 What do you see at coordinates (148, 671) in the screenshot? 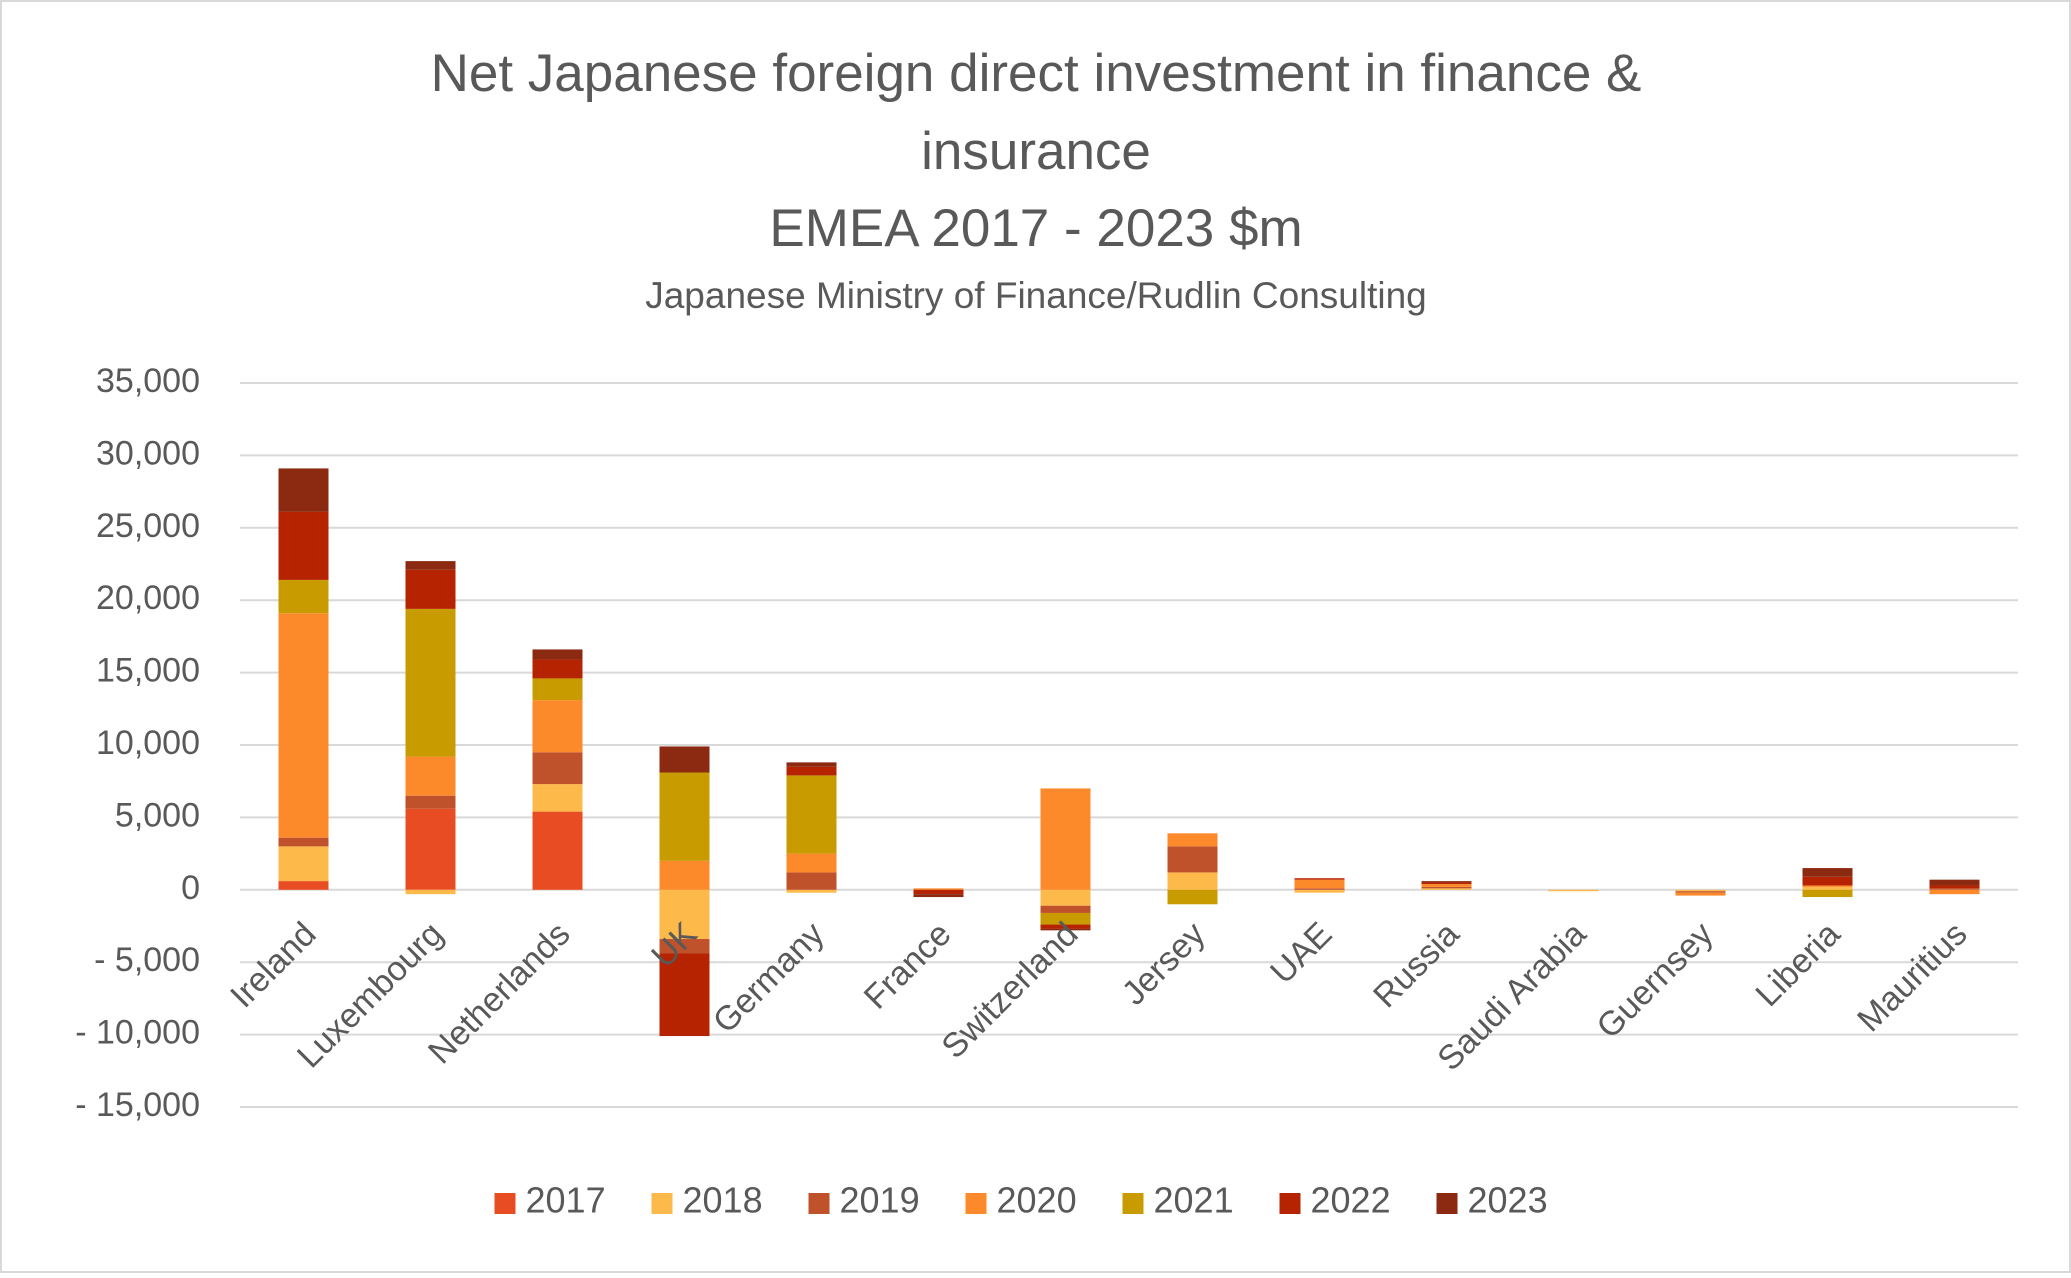
I see `y-tick-label: 15,000` at bounding box center [148, 671].